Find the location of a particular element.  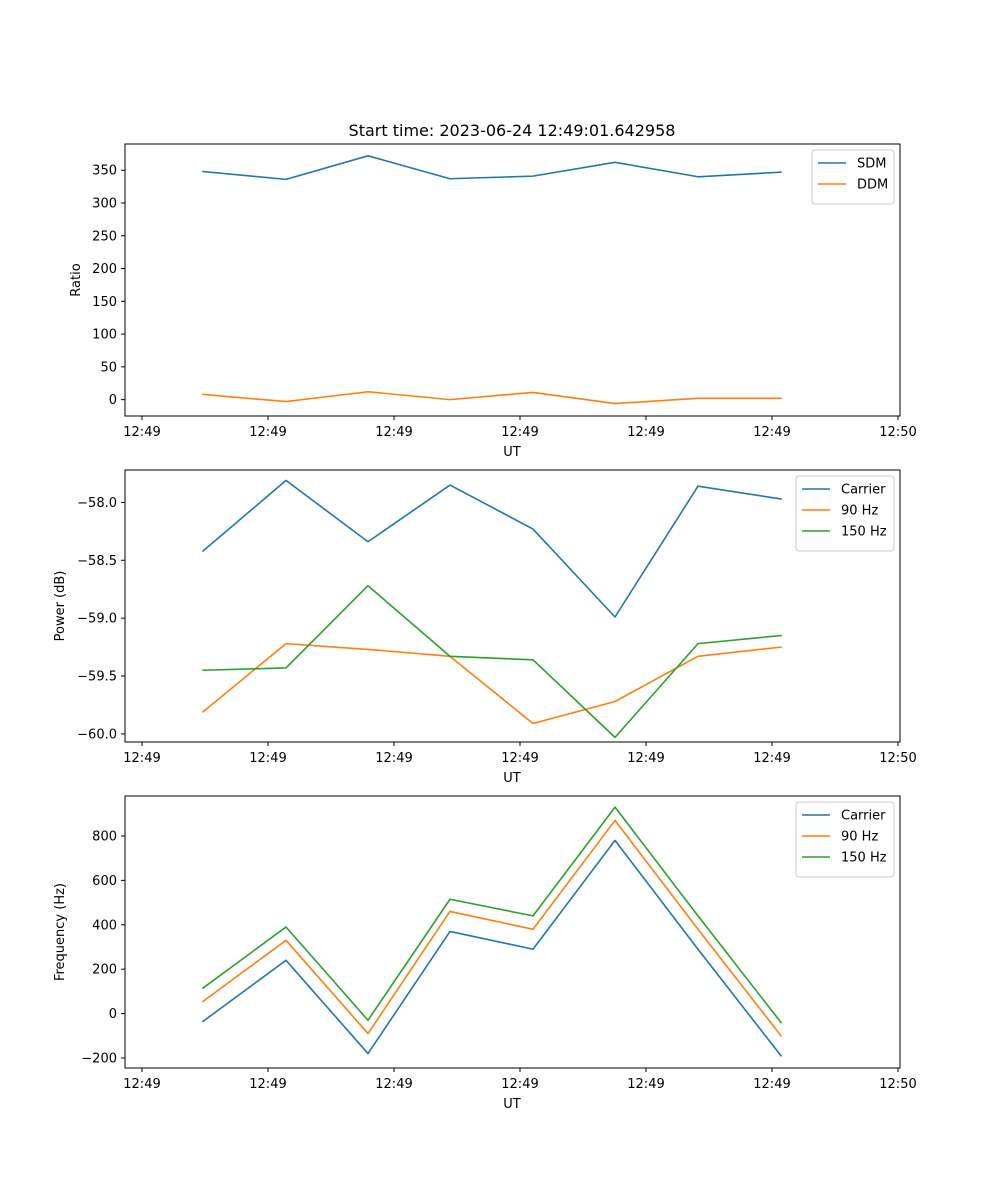

y-tick-label: 150 is located at coordinates (104, 302).